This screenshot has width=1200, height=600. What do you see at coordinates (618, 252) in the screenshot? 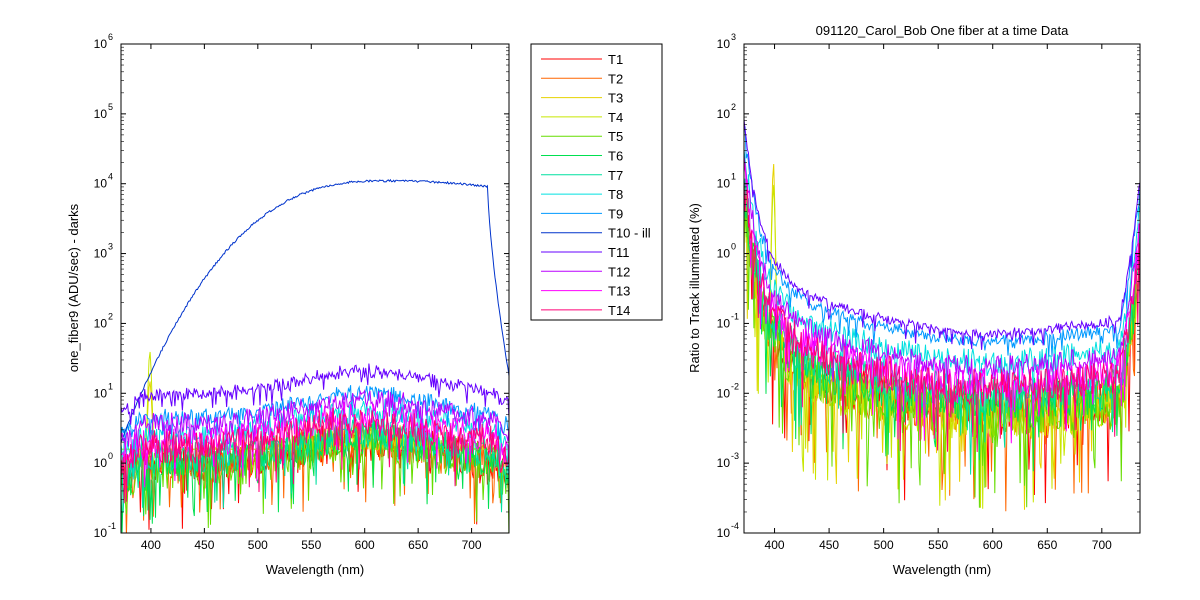
I see `legend-label: T11` at bounding box center [618, 252].